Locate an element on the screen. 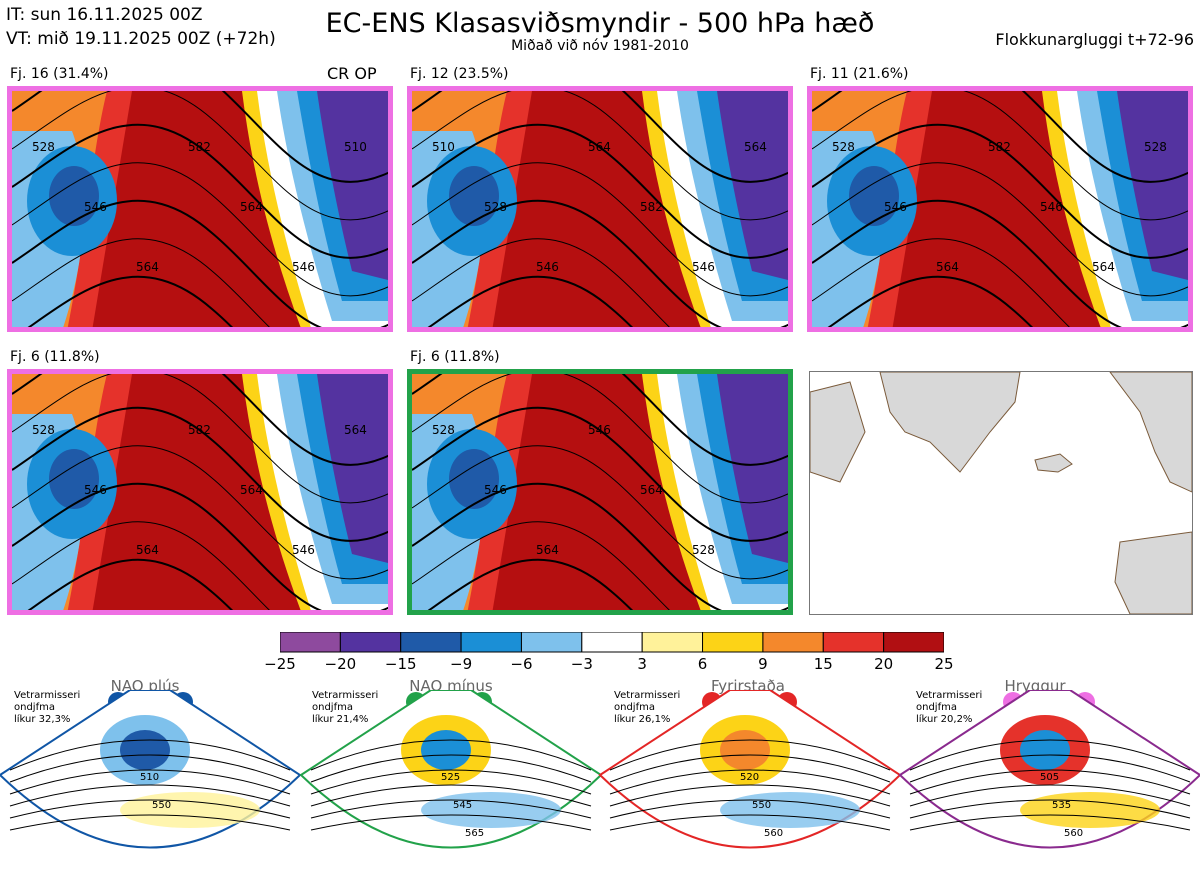  cr-op-label: CR OP is located at coordinates (352, 73).